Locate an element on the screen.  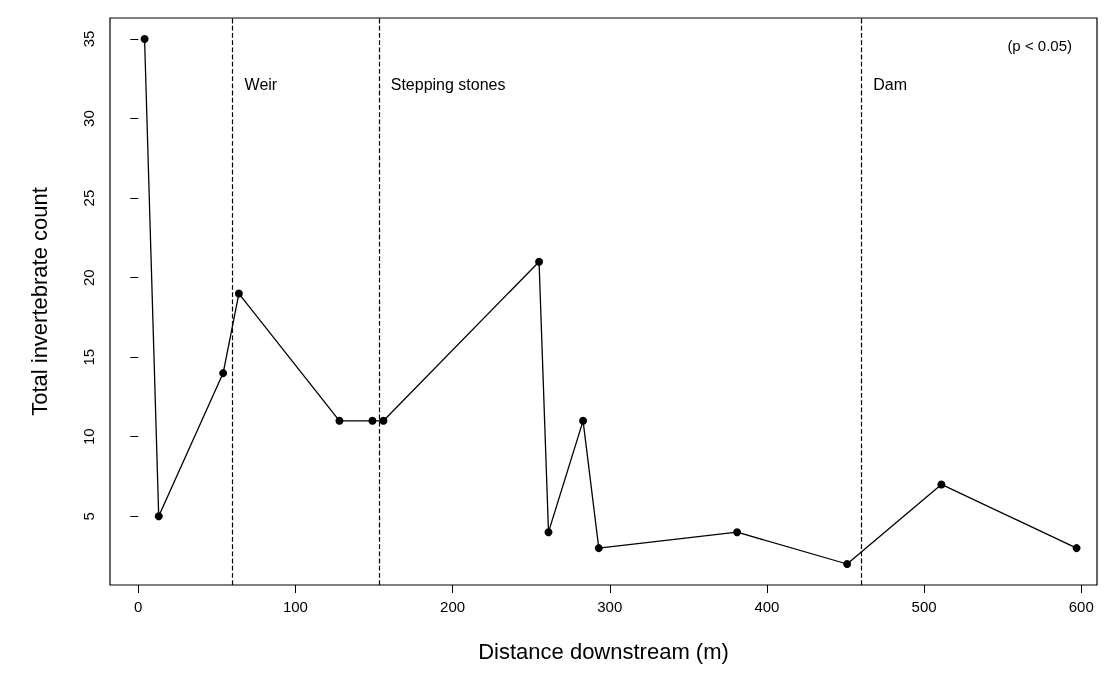
x-tick-label: 500 is located at coordinates (924, 606).